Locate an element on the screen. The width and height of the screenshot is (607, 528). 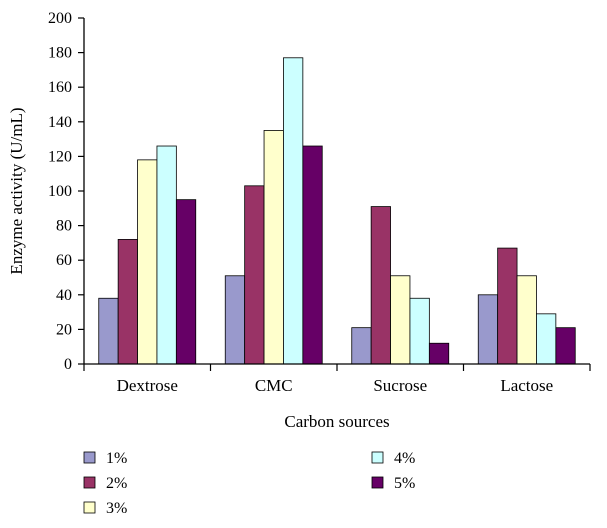
bar-cmc-4pct is located at coordinates (293, 211).